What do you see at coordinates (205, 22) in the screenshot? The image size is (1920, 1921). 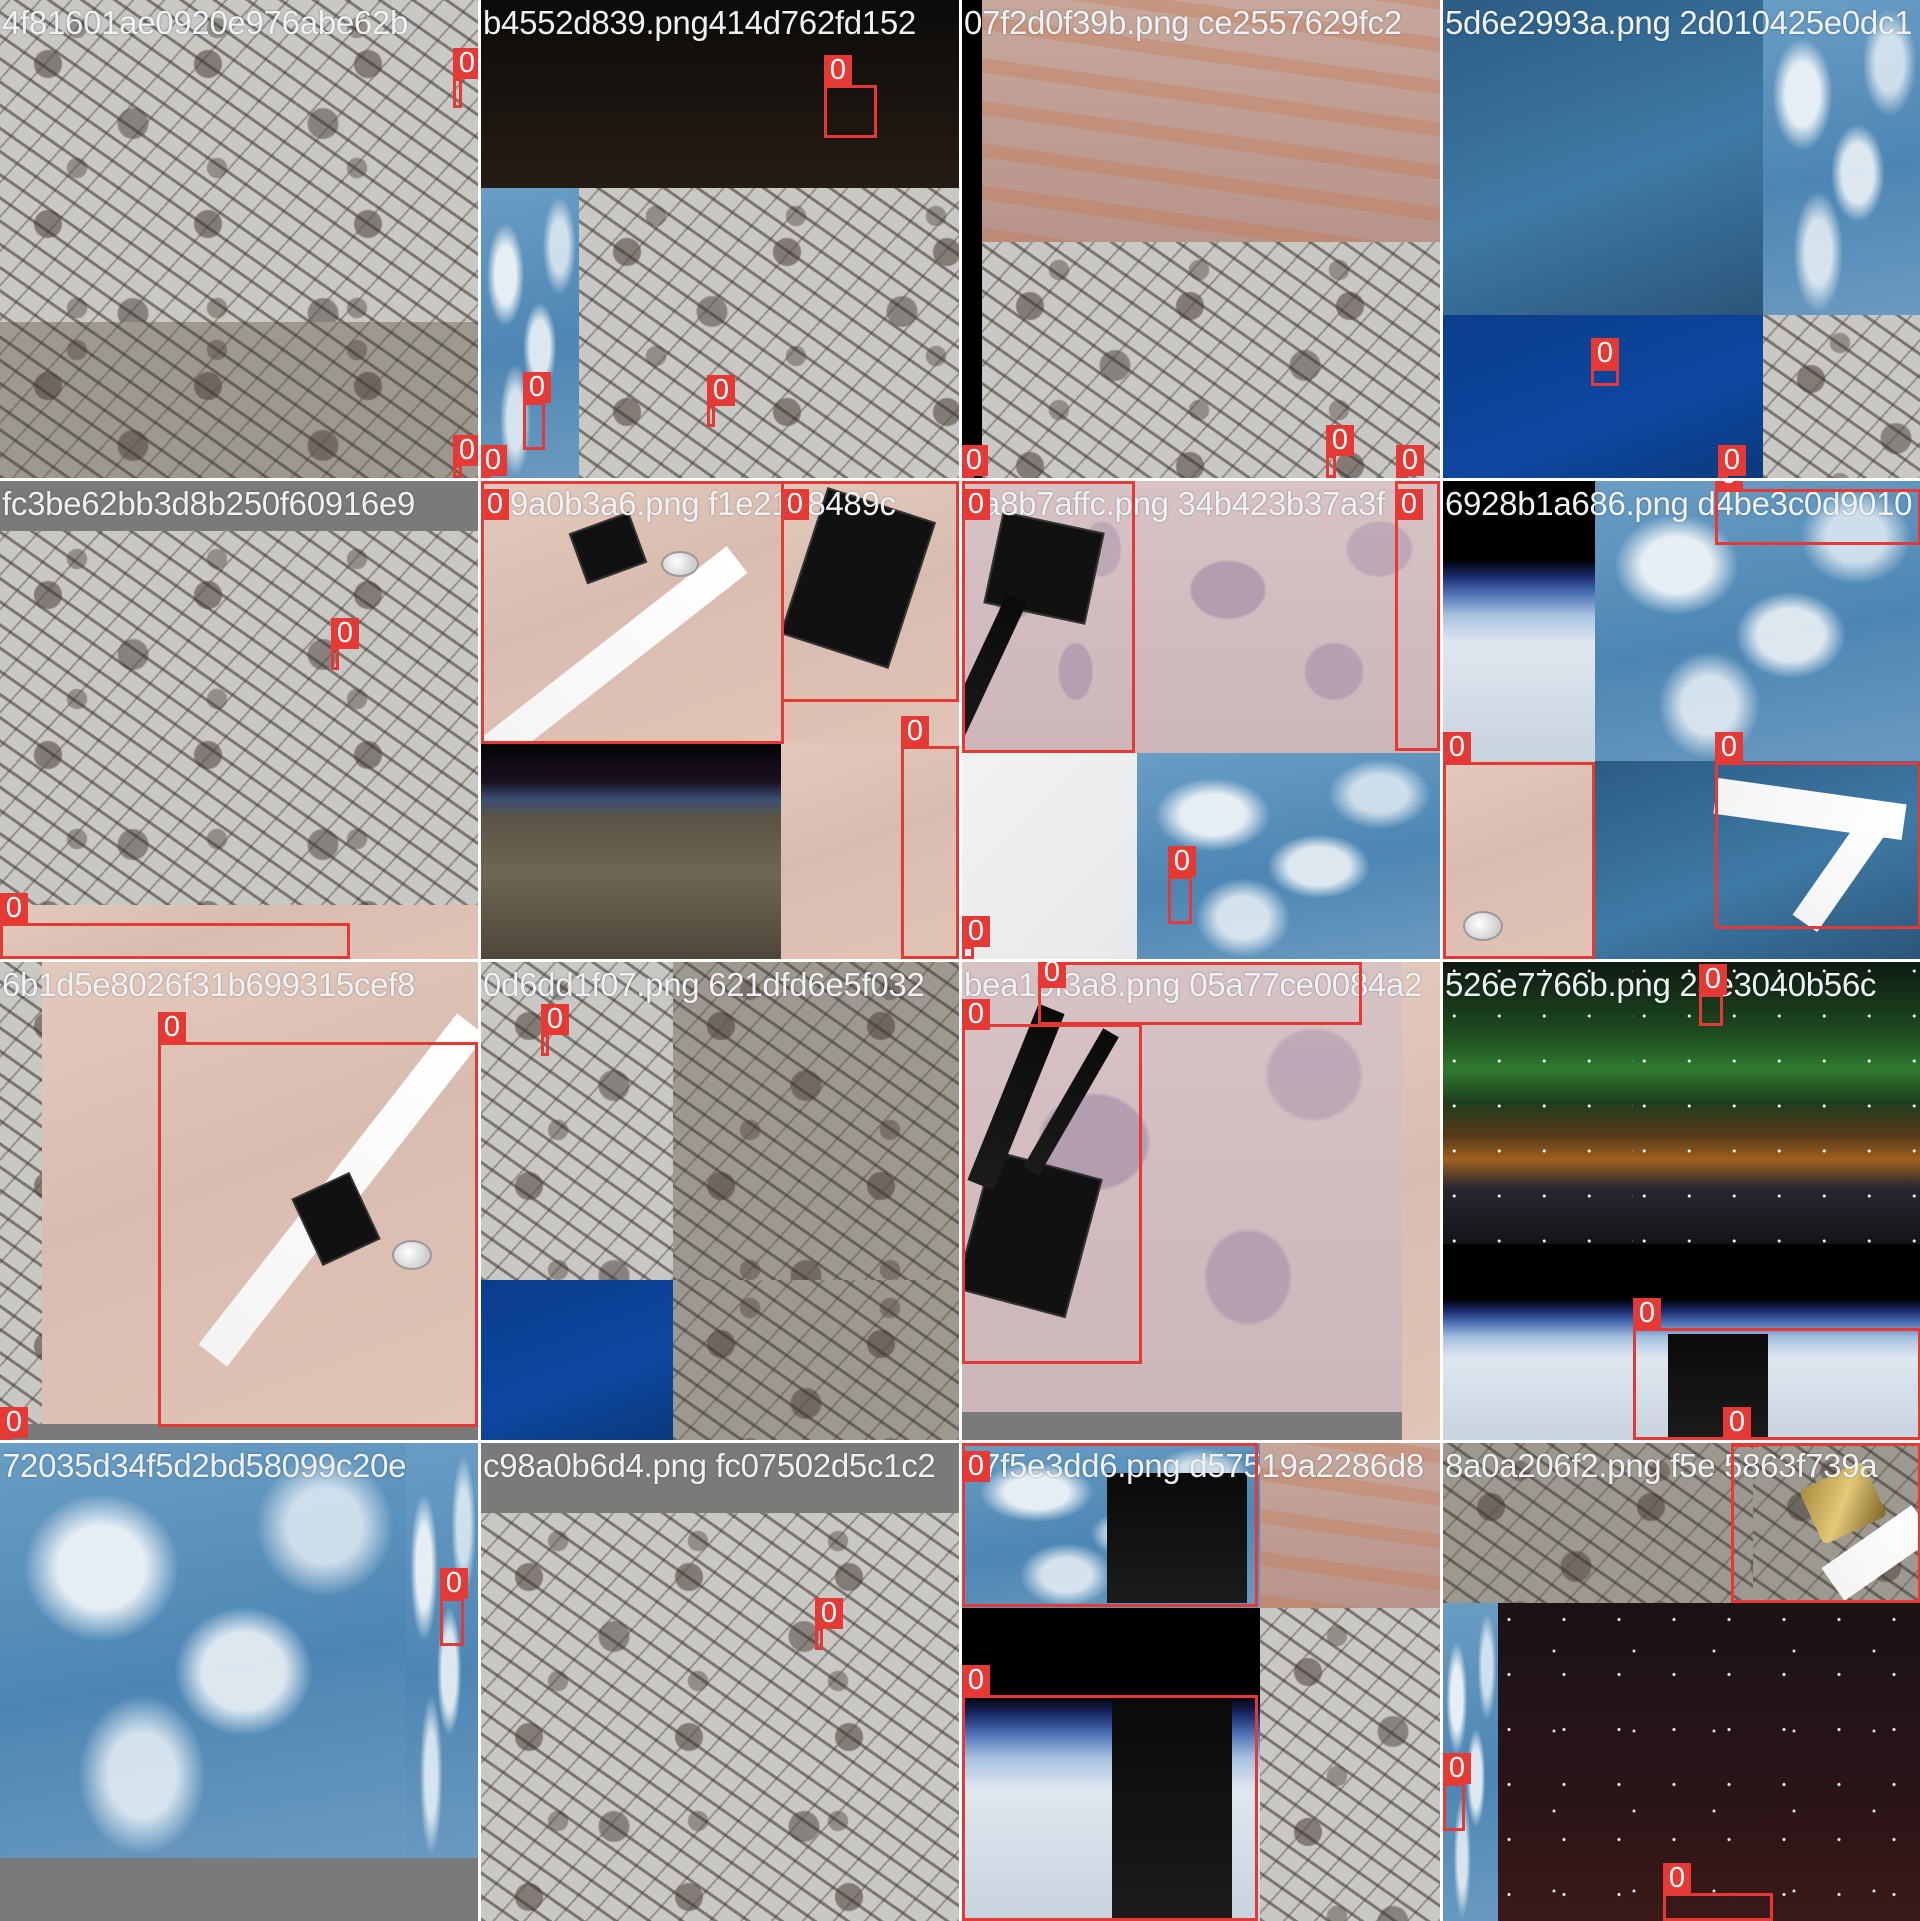 I see `image-filename-caption: 4f81601ae0920e976abe62b` at bounding box center [205, 22].